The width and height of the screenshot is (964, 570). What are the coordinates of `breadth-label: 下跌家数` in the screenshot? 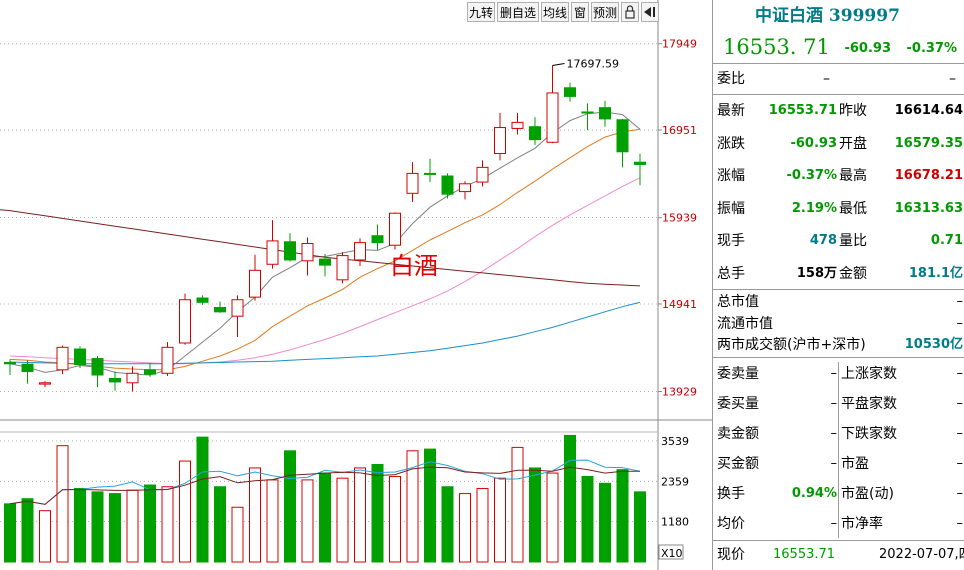 It's located at (869, 434).